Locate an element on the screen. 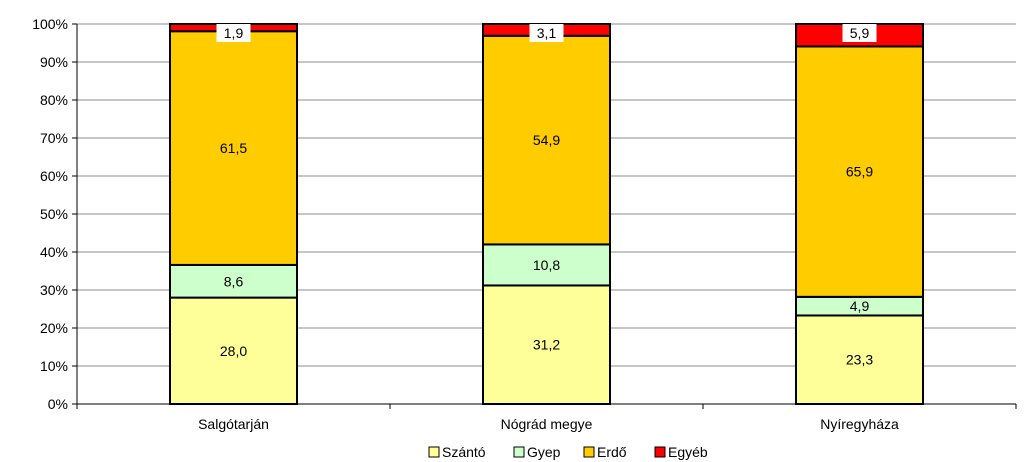 Image resolution: width=1024 pixels, height=462 pixels. y-tick-label: 60% is located at coordinates (54, 176).